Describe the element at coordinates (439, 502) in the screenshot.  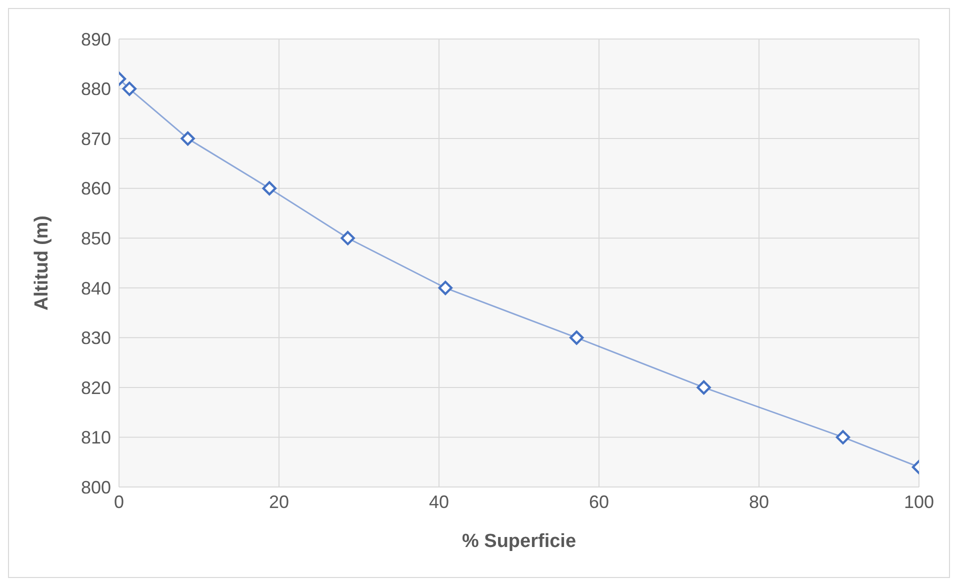
I see `x-tick-label: 40` at that location.